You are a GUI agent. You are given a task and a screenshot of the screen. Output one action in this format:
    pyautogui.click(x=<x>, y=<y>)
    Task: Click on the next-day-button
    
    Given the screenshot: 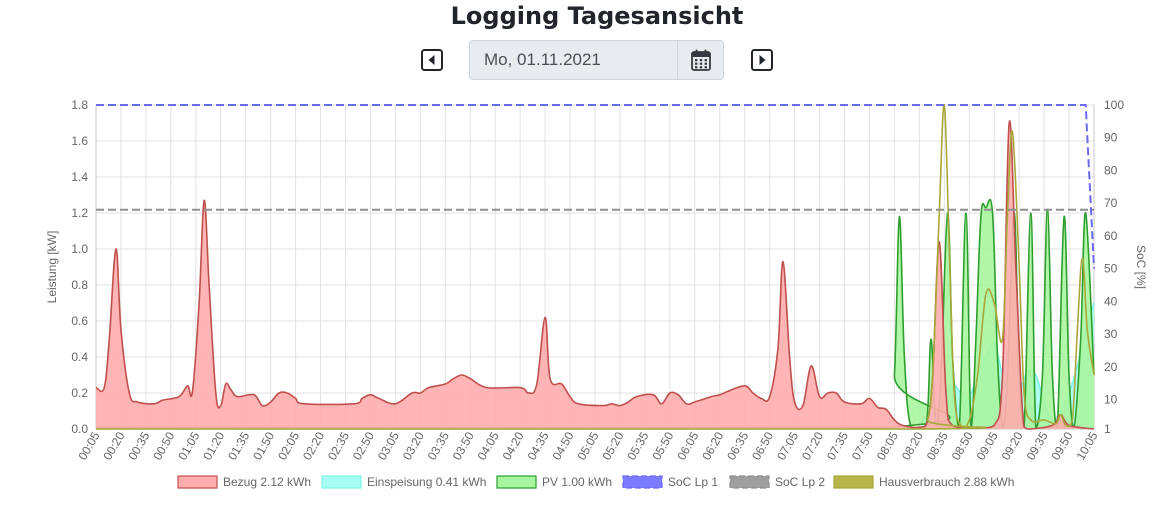 What is the action you would take?
    pyautogui.click(x=762, y=60)
    